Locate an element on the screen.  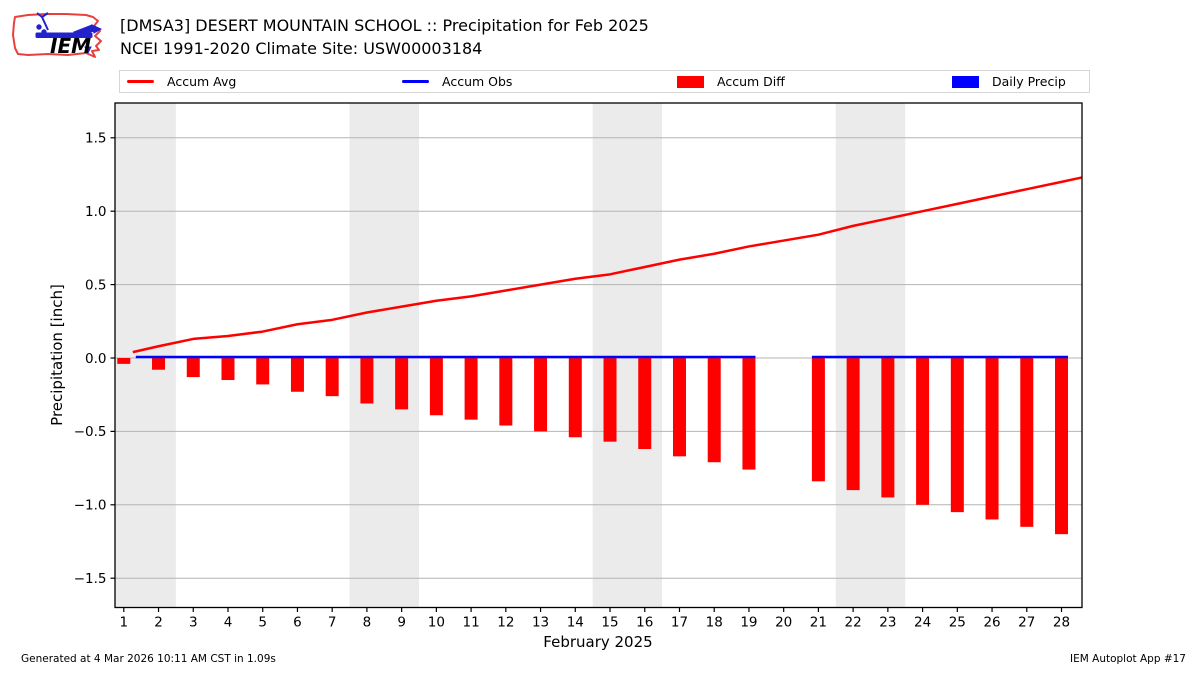
x-tick-label: 18 is located at coordinates (714, 623).